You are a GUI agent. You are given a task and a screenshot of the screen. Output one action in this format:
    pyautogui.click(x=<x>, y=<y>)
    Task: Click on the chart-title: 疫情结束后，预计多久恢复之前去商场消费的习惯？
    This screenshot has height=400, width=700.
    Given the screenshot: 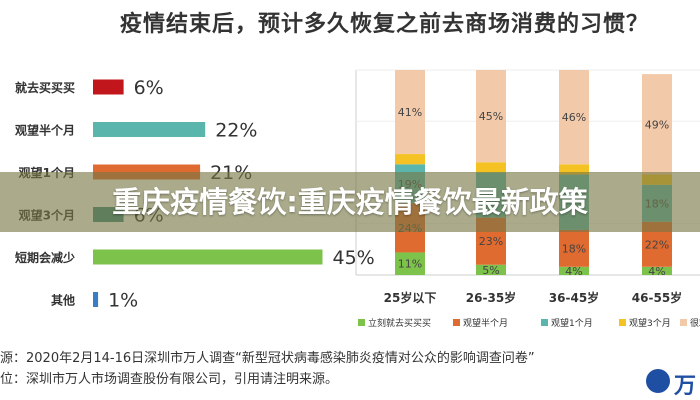 What is the action you would take?
    pyautogui.click(x=385, y=24)
    